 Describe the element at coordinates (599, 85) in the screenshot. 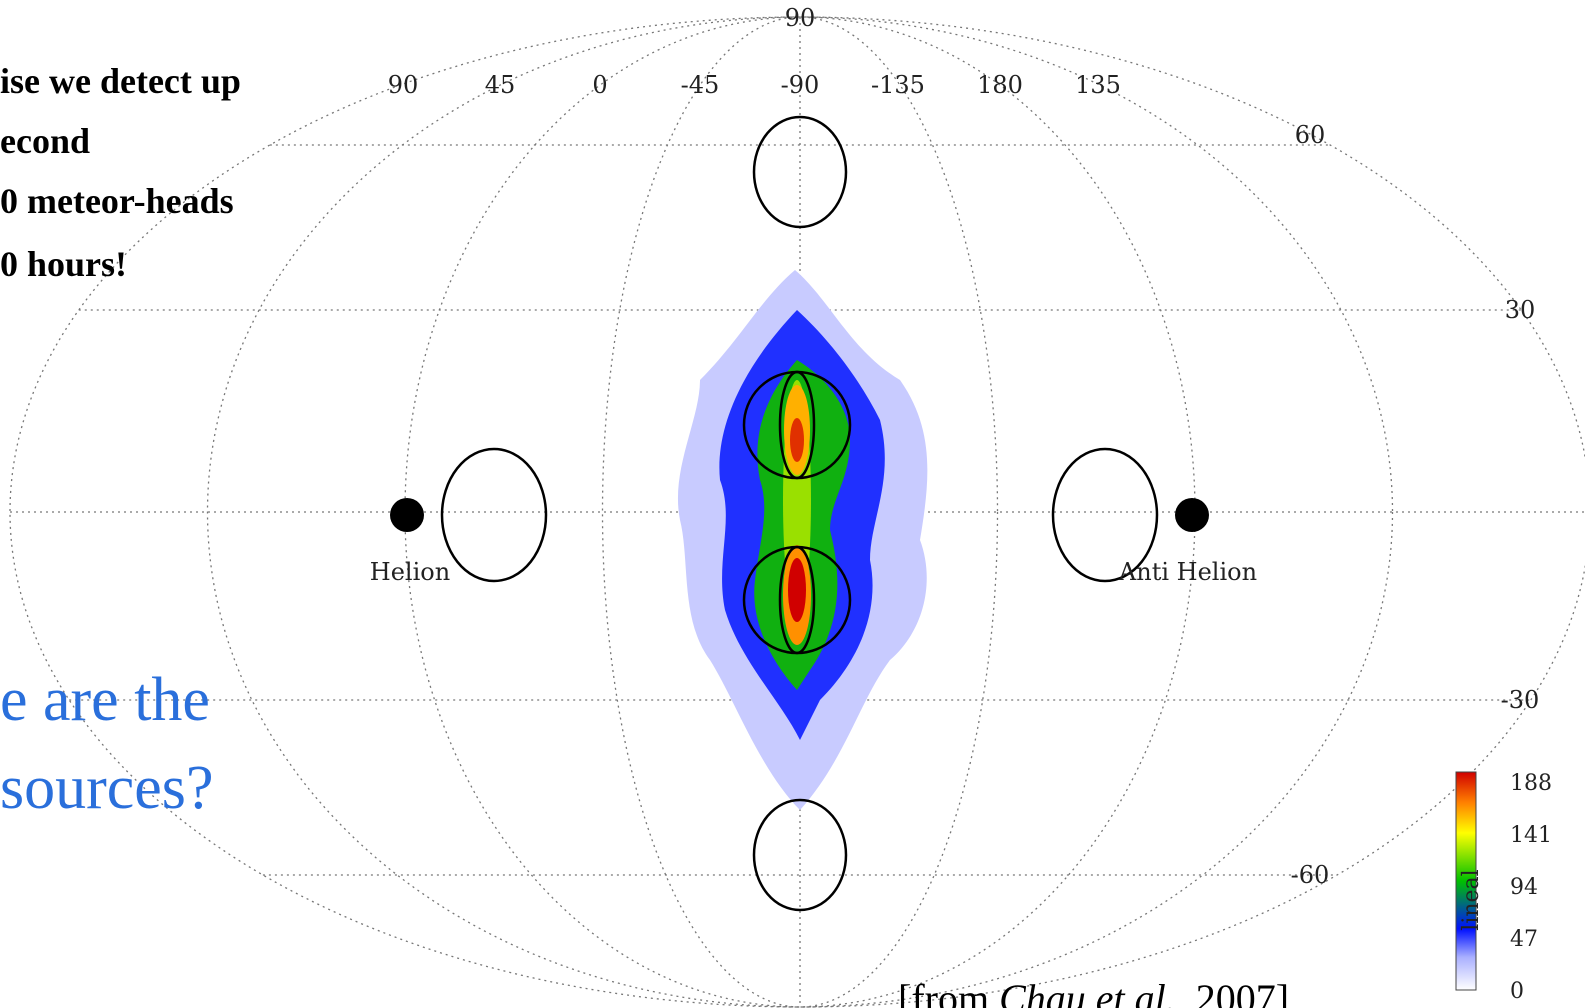

I see `longitude-label: 0` at that location.